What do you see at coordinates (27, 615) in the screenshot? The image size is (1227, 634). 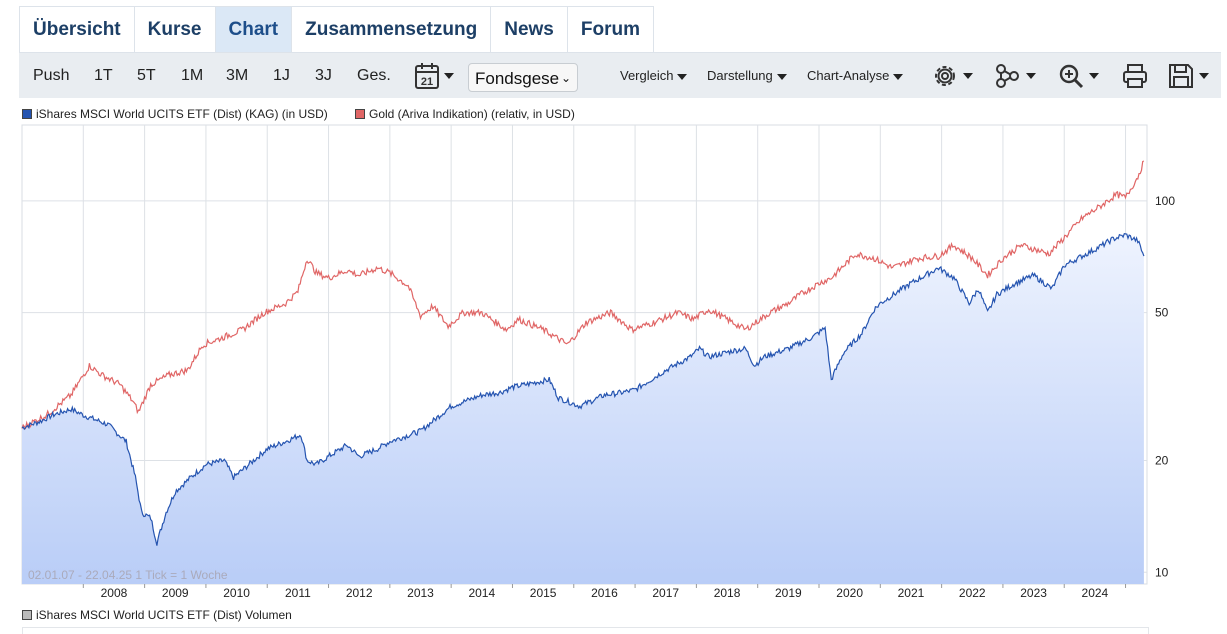 I see `legend-swatch-gray` at bounding box center [27, 615].